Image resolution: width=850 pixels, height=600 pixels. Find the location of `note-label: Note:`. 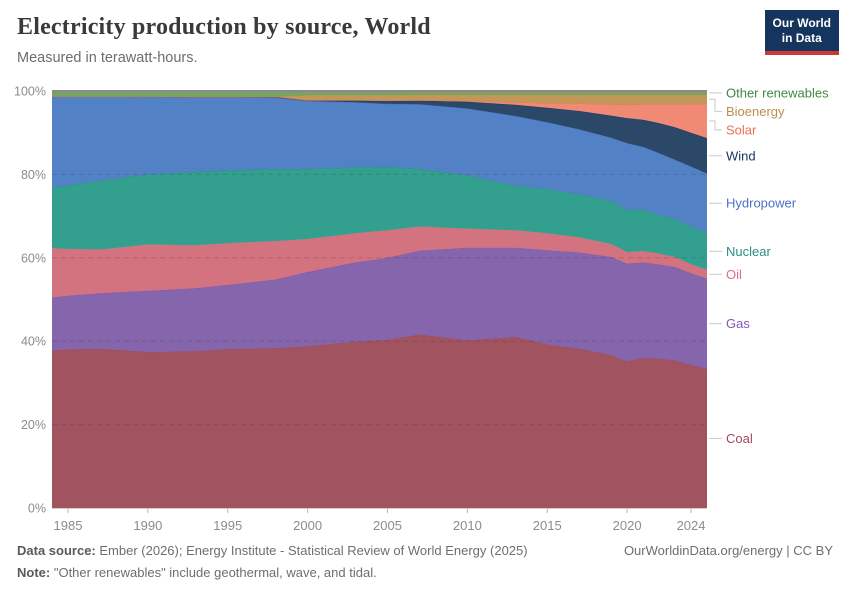

note-label: Note: is located at coordinates (34, 572).